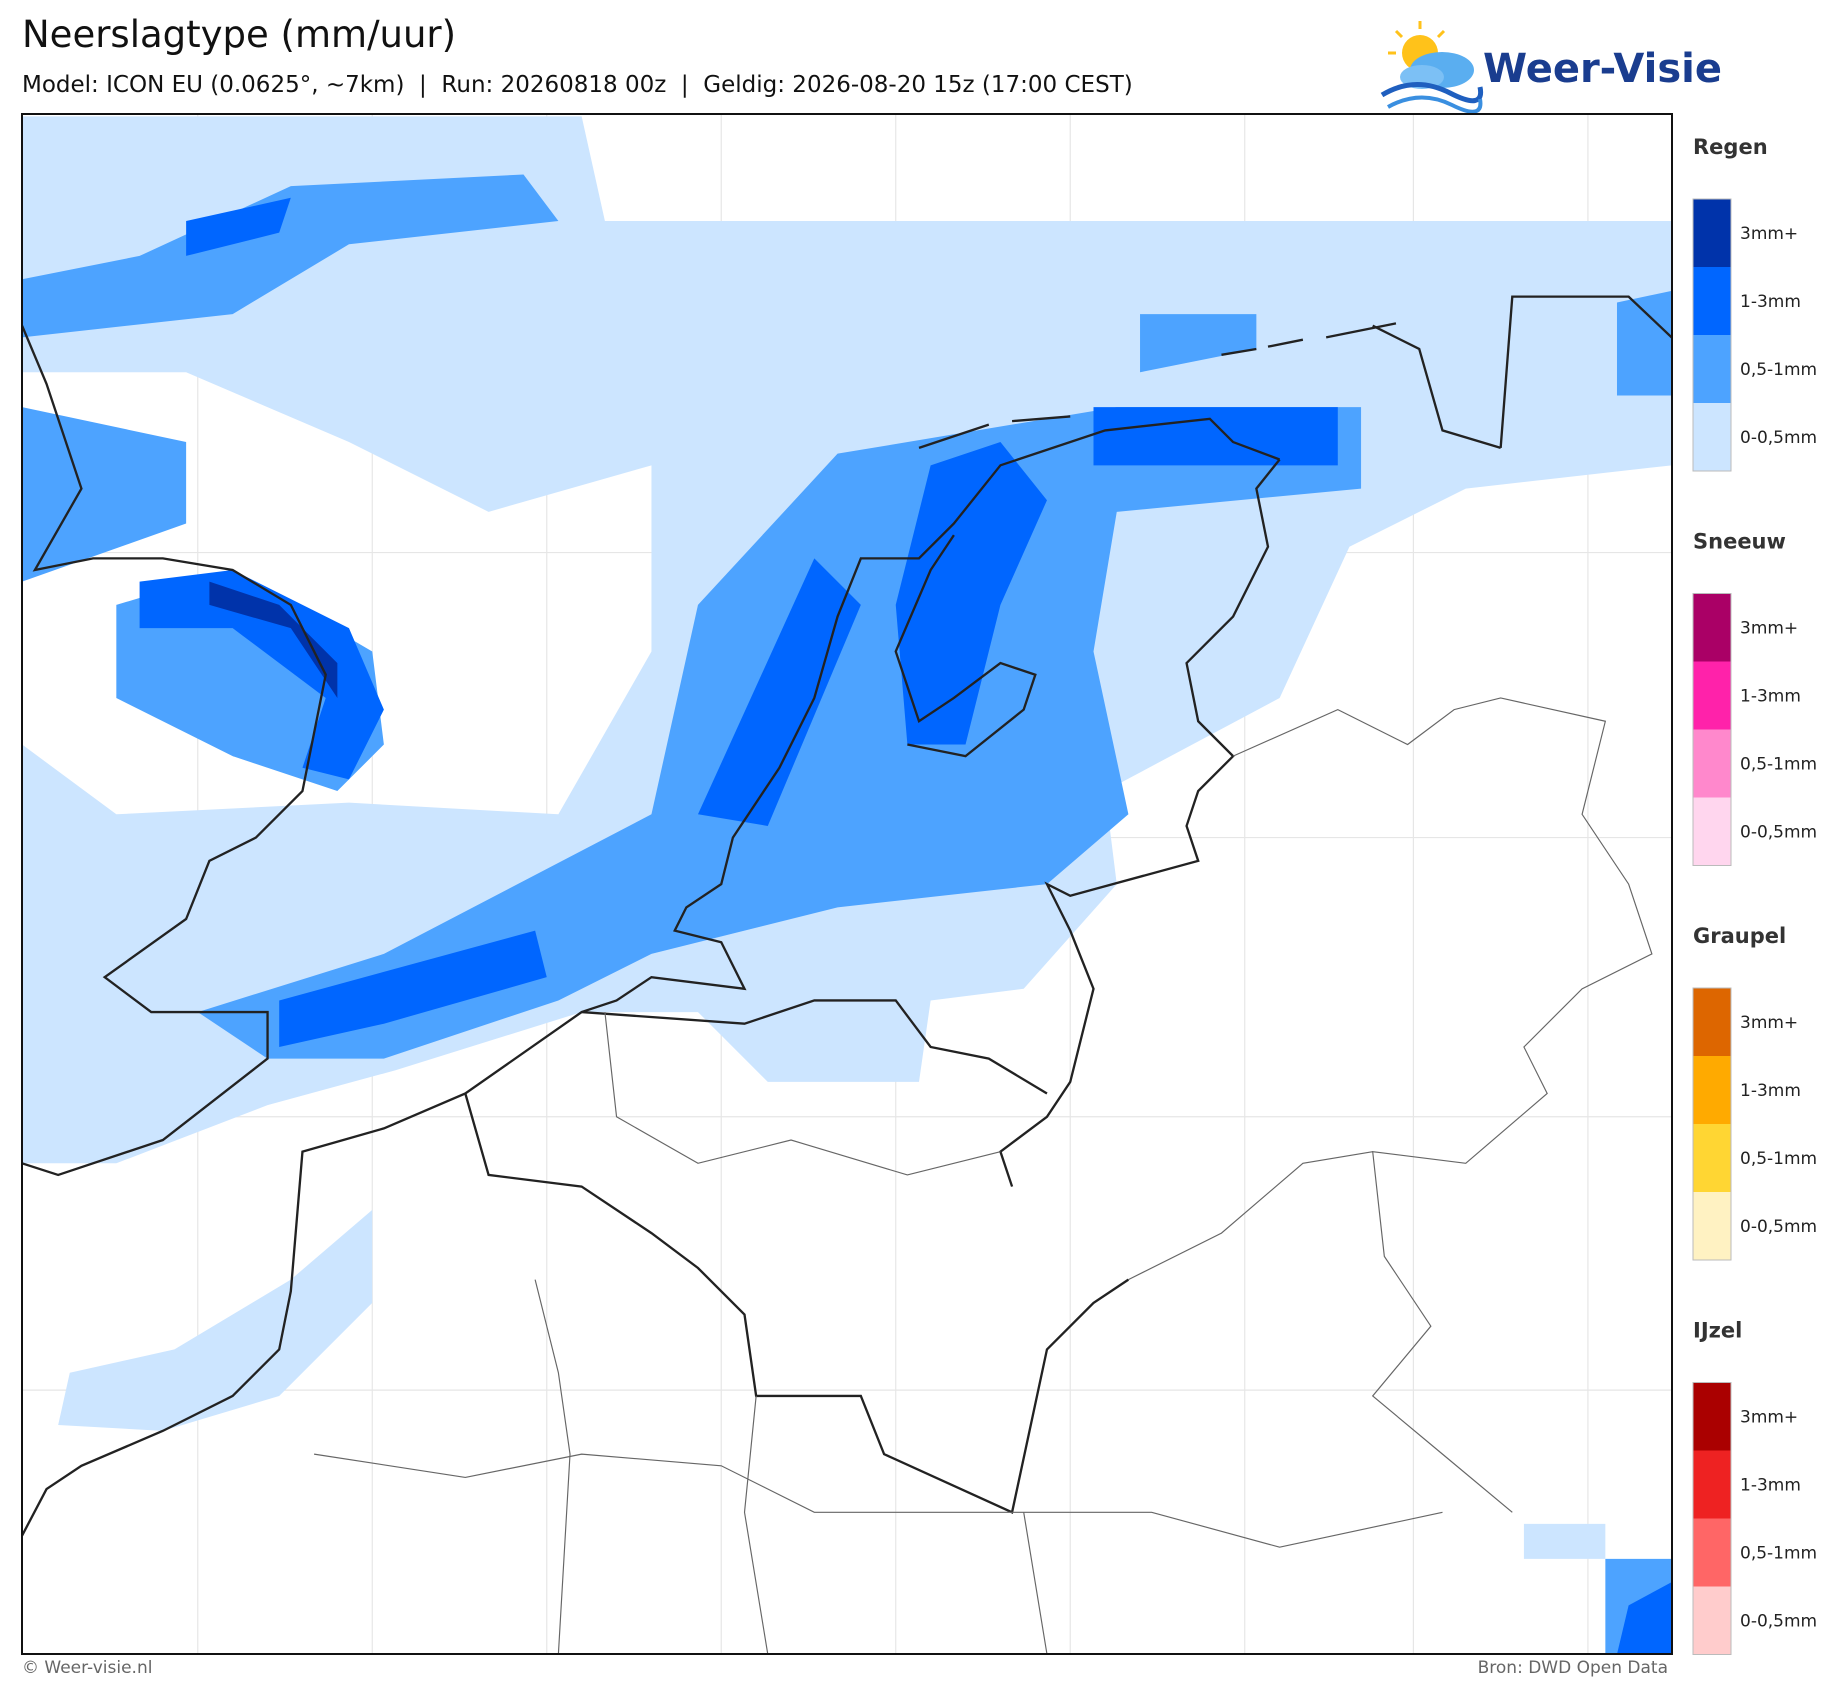 The height and width of the screenshot is (1681, 1824). I want to click on logo-text: Weer-Visie, so click(1602, 69).